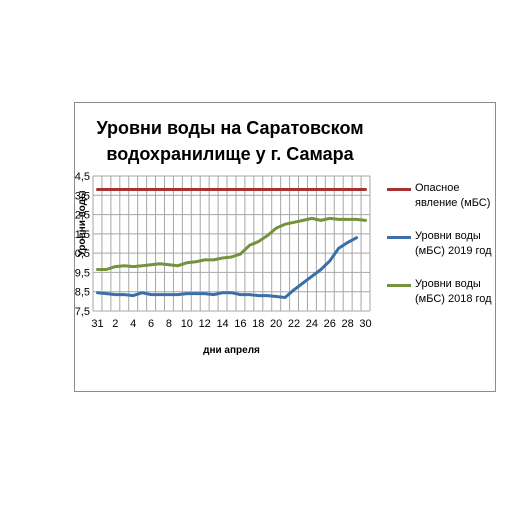  Describe the element at coordinates (97, 324) in the screenshot. I see `x-tick-label: 31` at that location.